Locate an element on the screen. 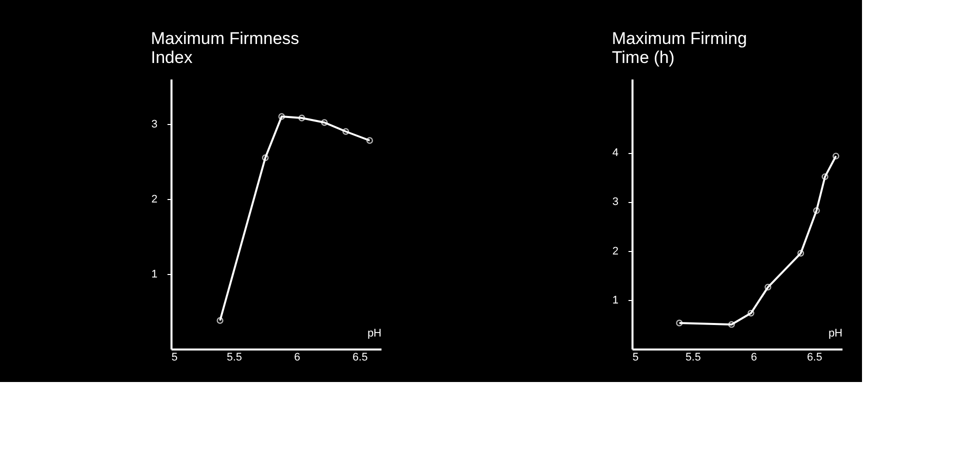 This screenshot has height=468, width=956. text: Time (h) is located at coordinates (643, 57).